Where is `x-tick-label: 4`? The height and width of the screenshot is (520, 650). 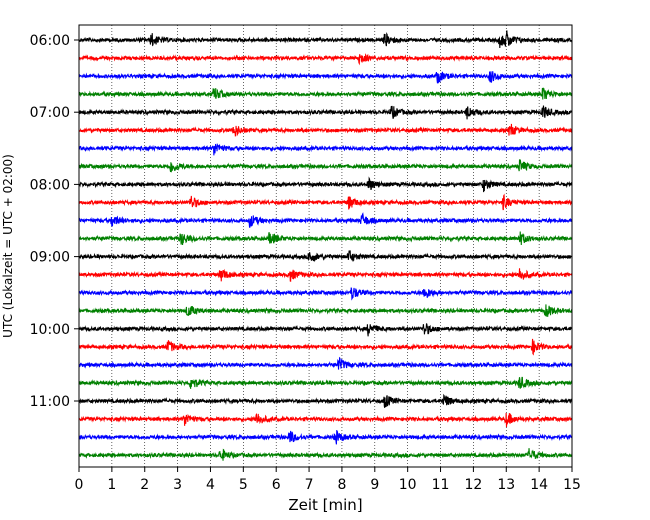 x-tick-label: 4 is located at coordinates (210, 485).